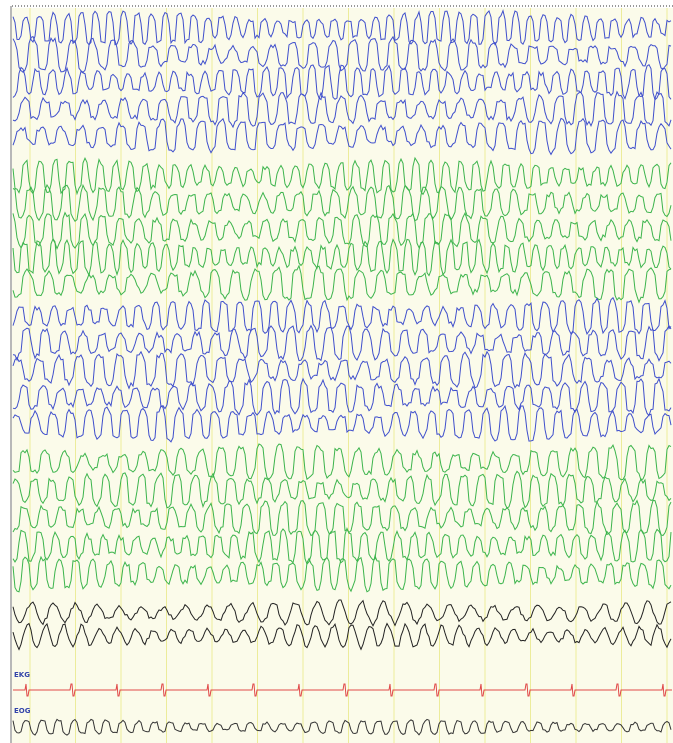 The width and height of the screenshot is (673, 743). What do you see at coordinates (22, 711) in the screenshot?
I see `eog-label: EOG` at bounding box center [22, 711].